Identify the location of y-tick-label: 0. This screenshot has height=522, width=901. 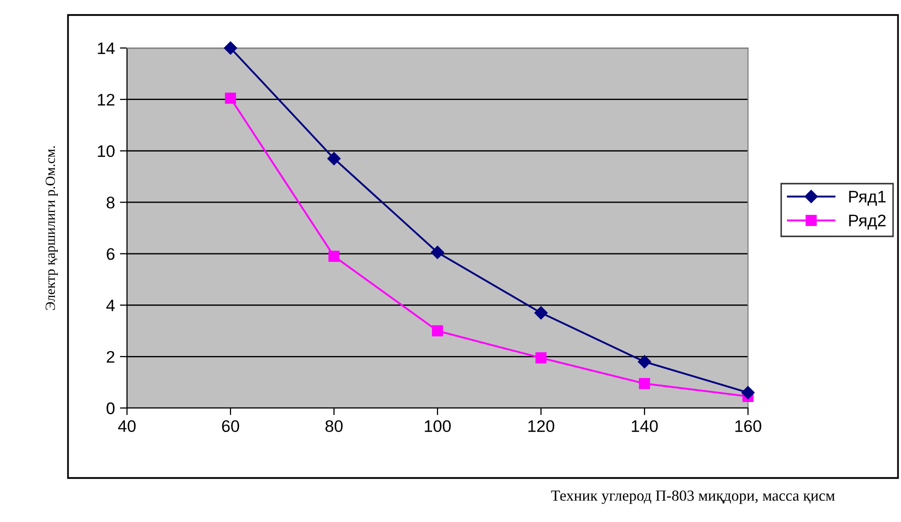
(110, 408).